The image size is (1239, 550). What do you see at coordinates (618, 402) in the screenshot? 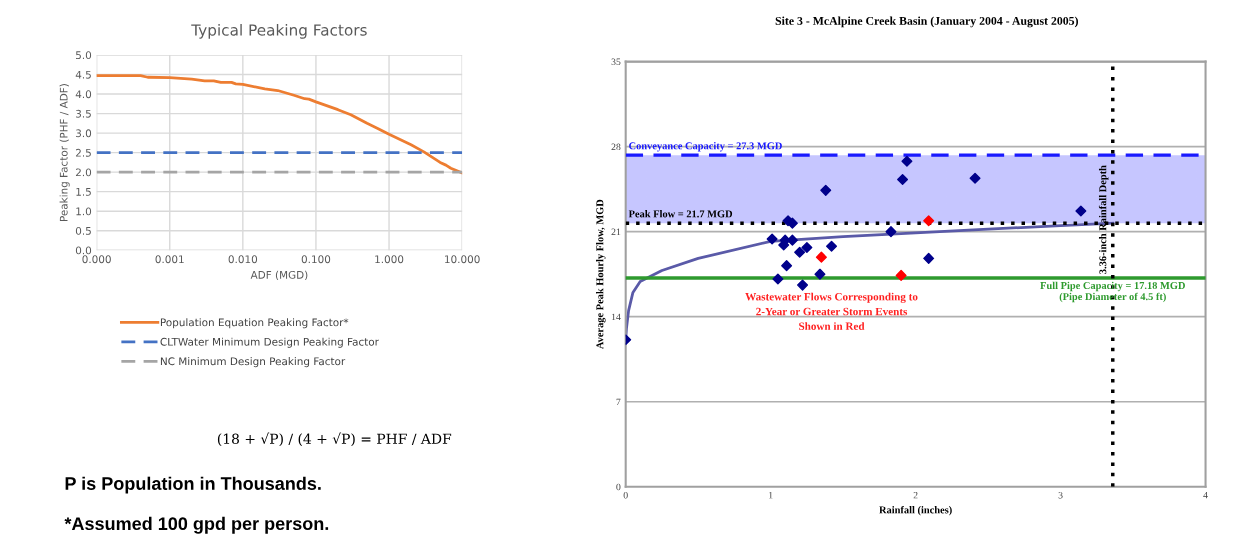
I see `y-tick-label: 7` at bounding box center [618, 402].